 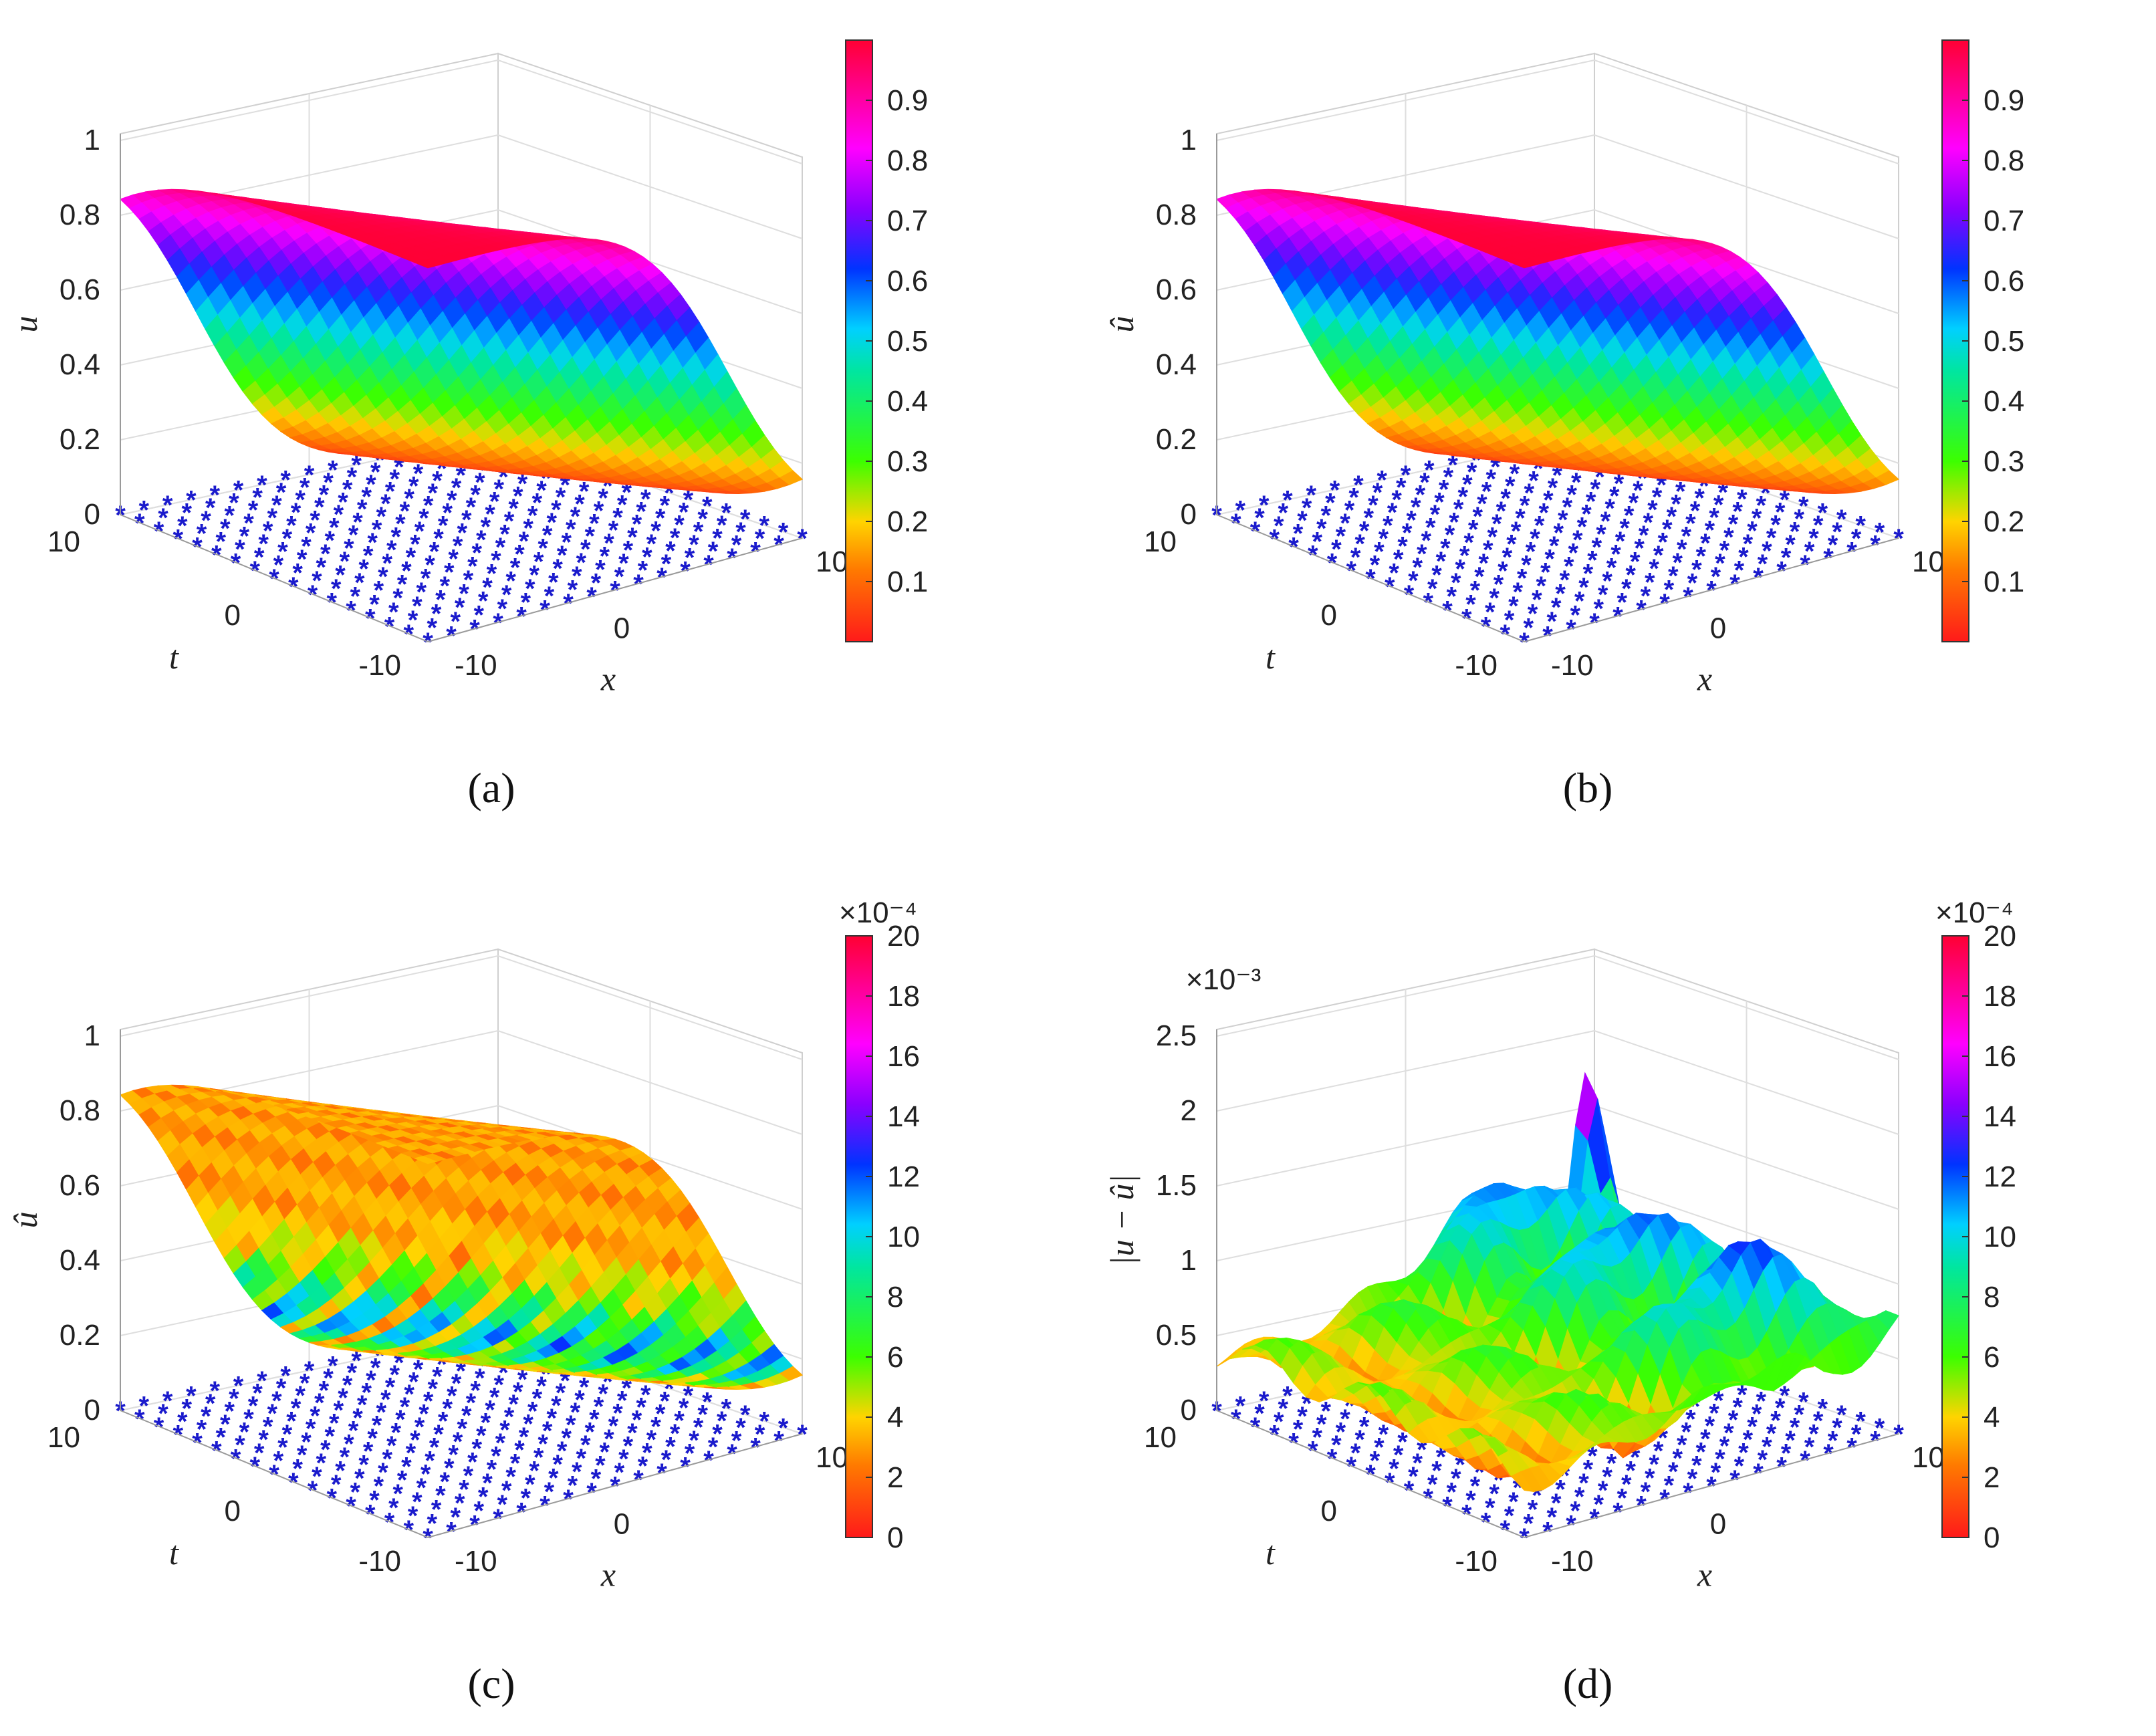 I want to click on colorbar-tick-label: 4, so click(x=895, y=1417).